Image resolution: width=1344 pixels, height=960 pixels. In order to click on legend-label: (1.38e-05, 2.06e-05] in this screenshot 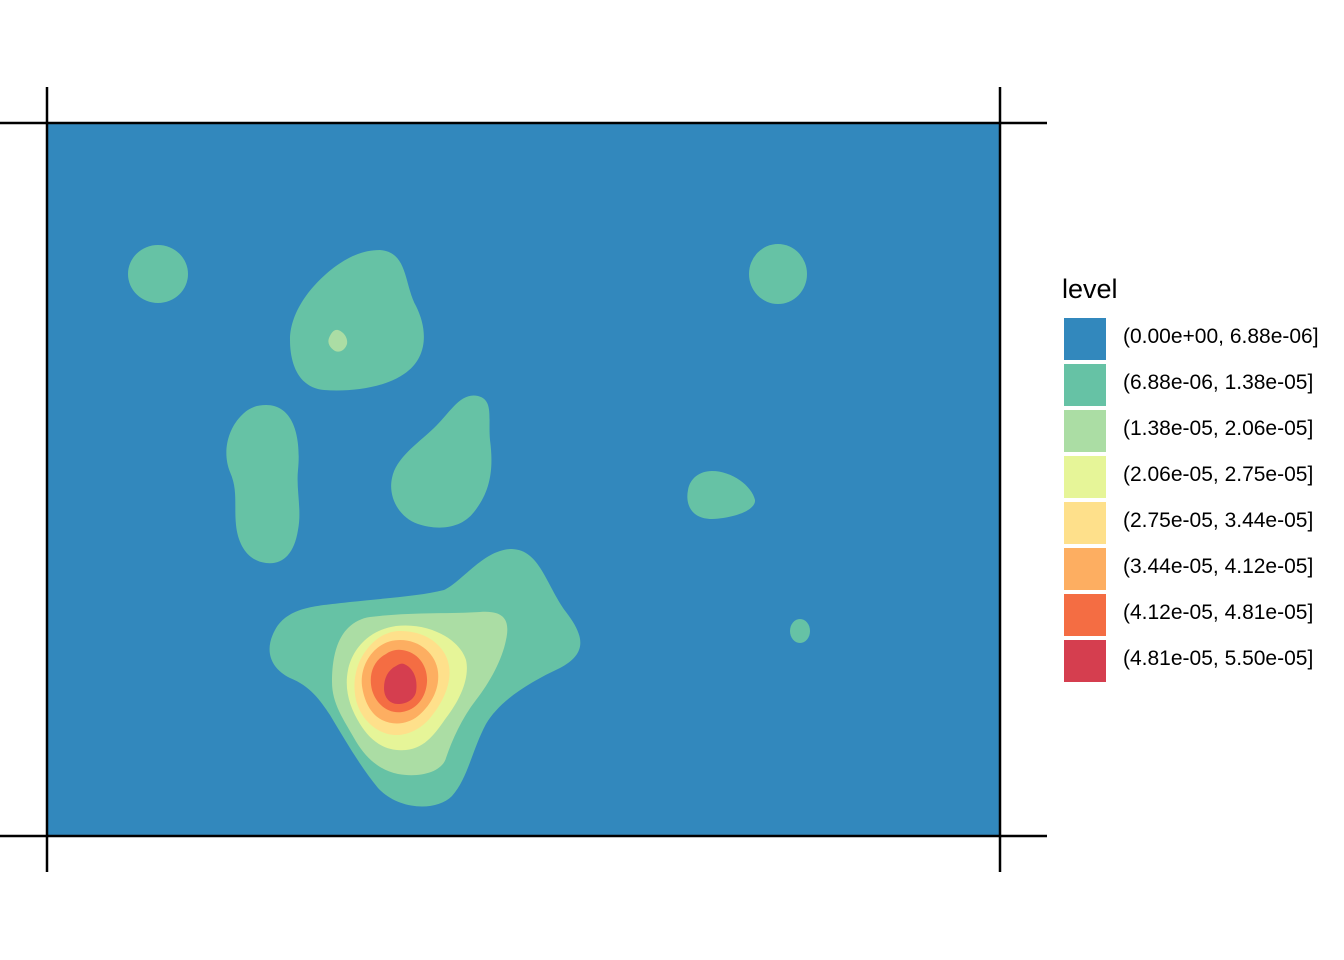, I will do `click(1218, 428)`.